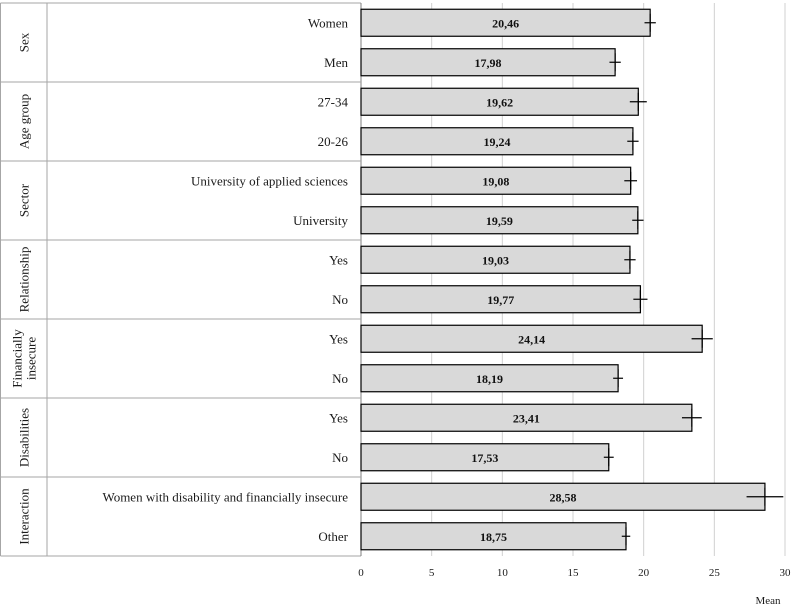  What do you see at coordinates (786, 573) in the screenshot?
I see `x-tick-label: 30` at bounding box center [786, 573].